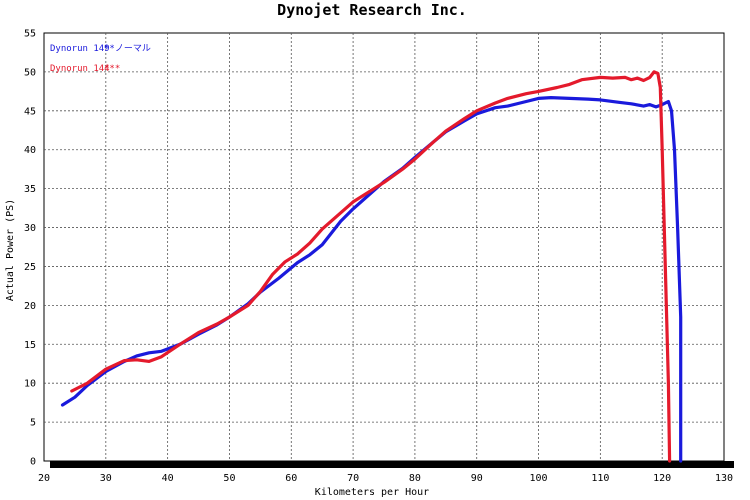  I want to click on x-axis-bar, so click(392, 464).